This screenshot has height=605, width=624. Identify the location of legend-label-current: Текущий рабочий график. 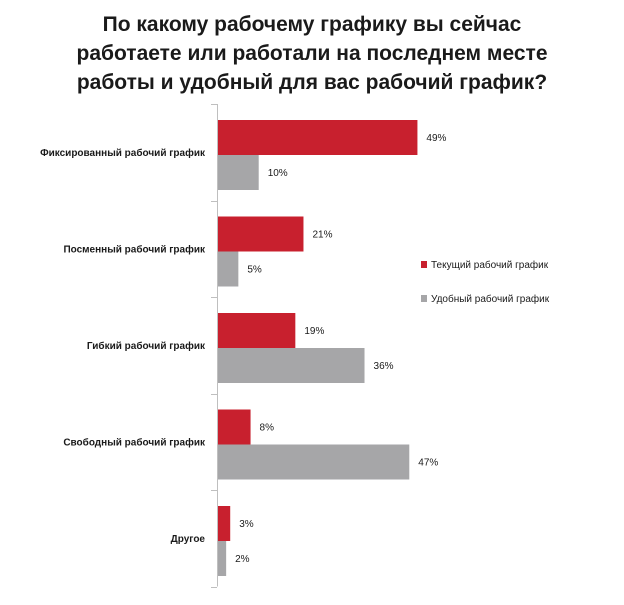
(490, 265).